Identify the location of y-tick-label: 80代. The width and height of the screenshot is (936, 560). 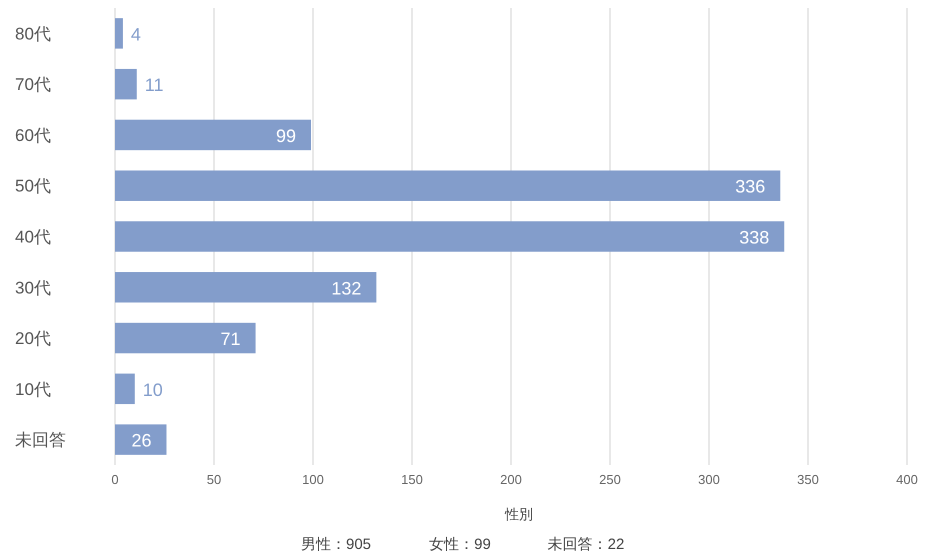
(33, 34).